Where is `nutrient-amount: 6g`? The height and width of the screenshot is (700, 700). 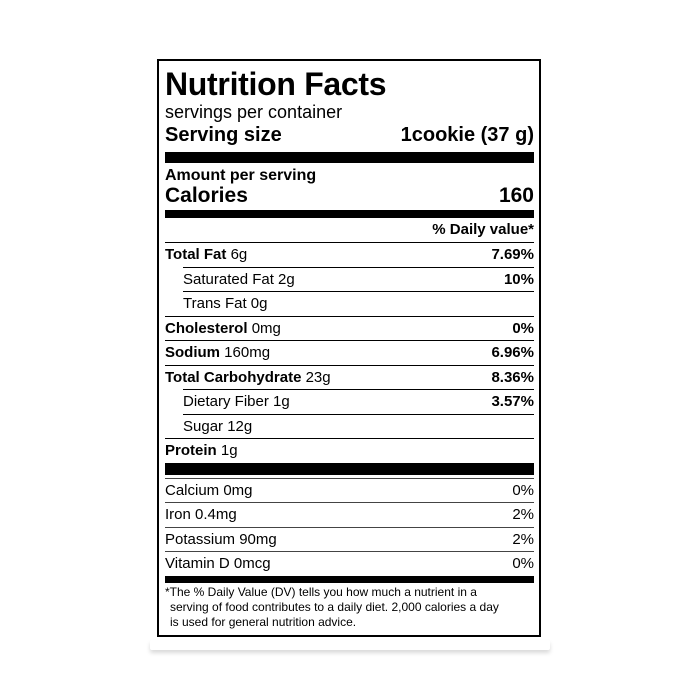
nutrient-amount: 6g is located at coordinates (239, 254).